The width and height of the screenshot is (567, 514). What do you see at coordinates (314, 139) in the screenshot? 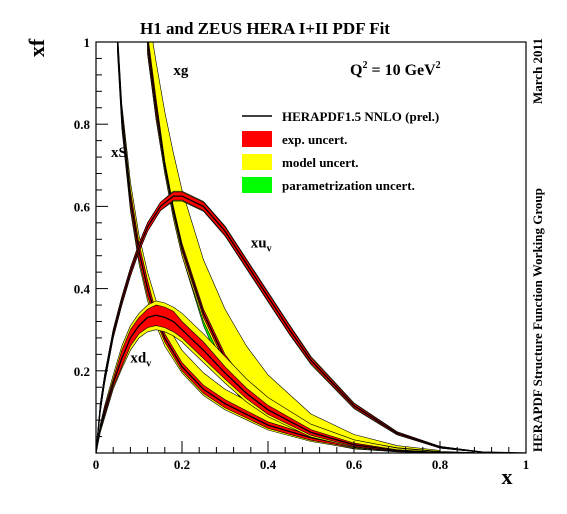
I see `legend-label: exp. uncert.` at bounding box center [314, 139].